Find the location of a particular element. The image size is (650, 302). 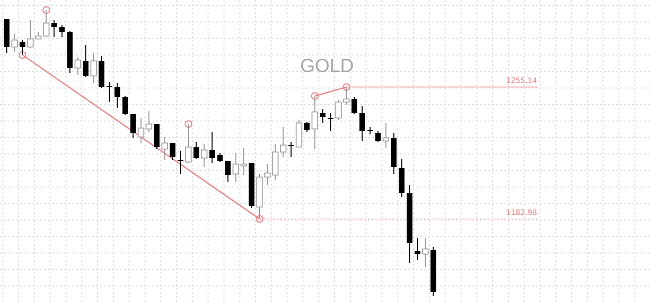

text: GOLD is located at coordinates (327, 66).